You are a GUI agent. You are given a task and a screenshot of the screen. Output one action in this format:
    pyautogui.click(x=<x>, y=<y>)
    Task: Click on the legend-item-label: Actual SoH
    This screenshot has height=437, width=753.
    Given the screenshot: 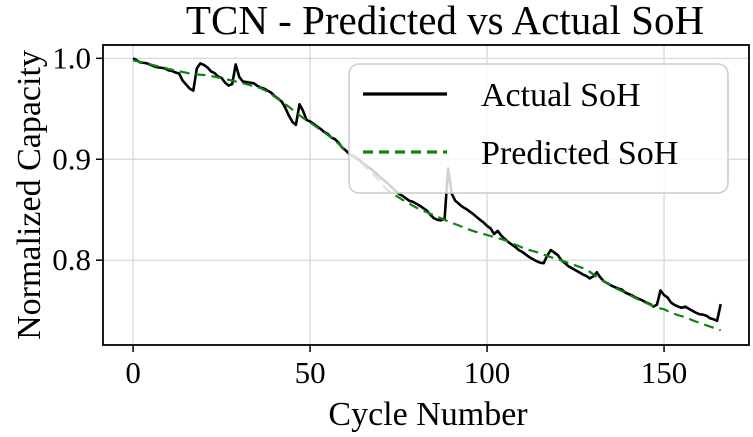 What is the action you would take?
    pyautogui.click(x=561, y=95)
    